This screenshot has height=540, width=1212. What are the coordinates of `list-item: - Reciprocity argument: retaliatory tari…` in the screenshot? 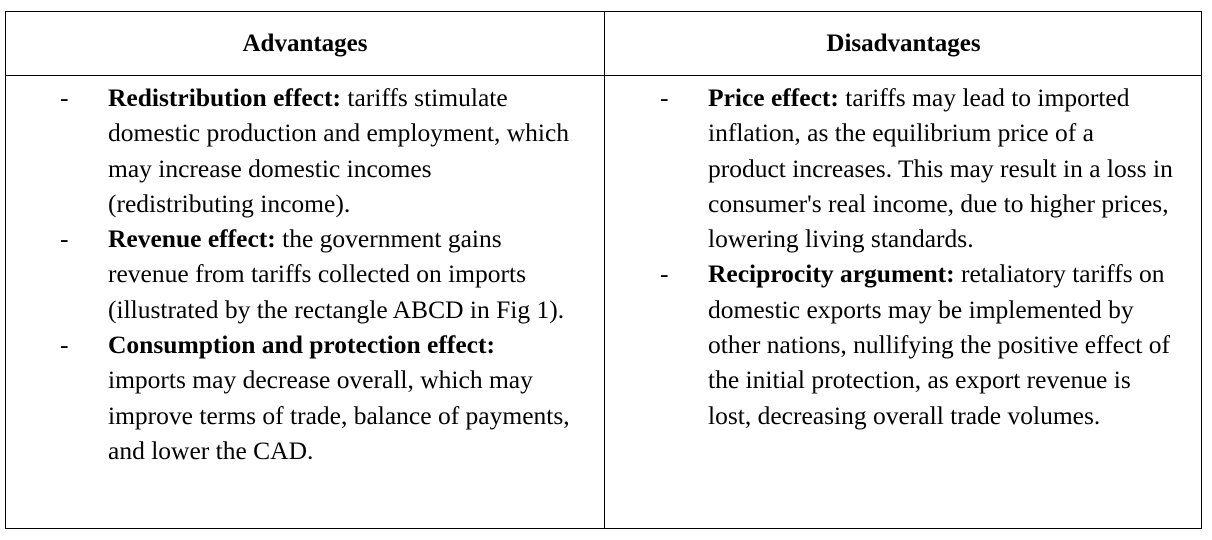 It's located at (919, 344).